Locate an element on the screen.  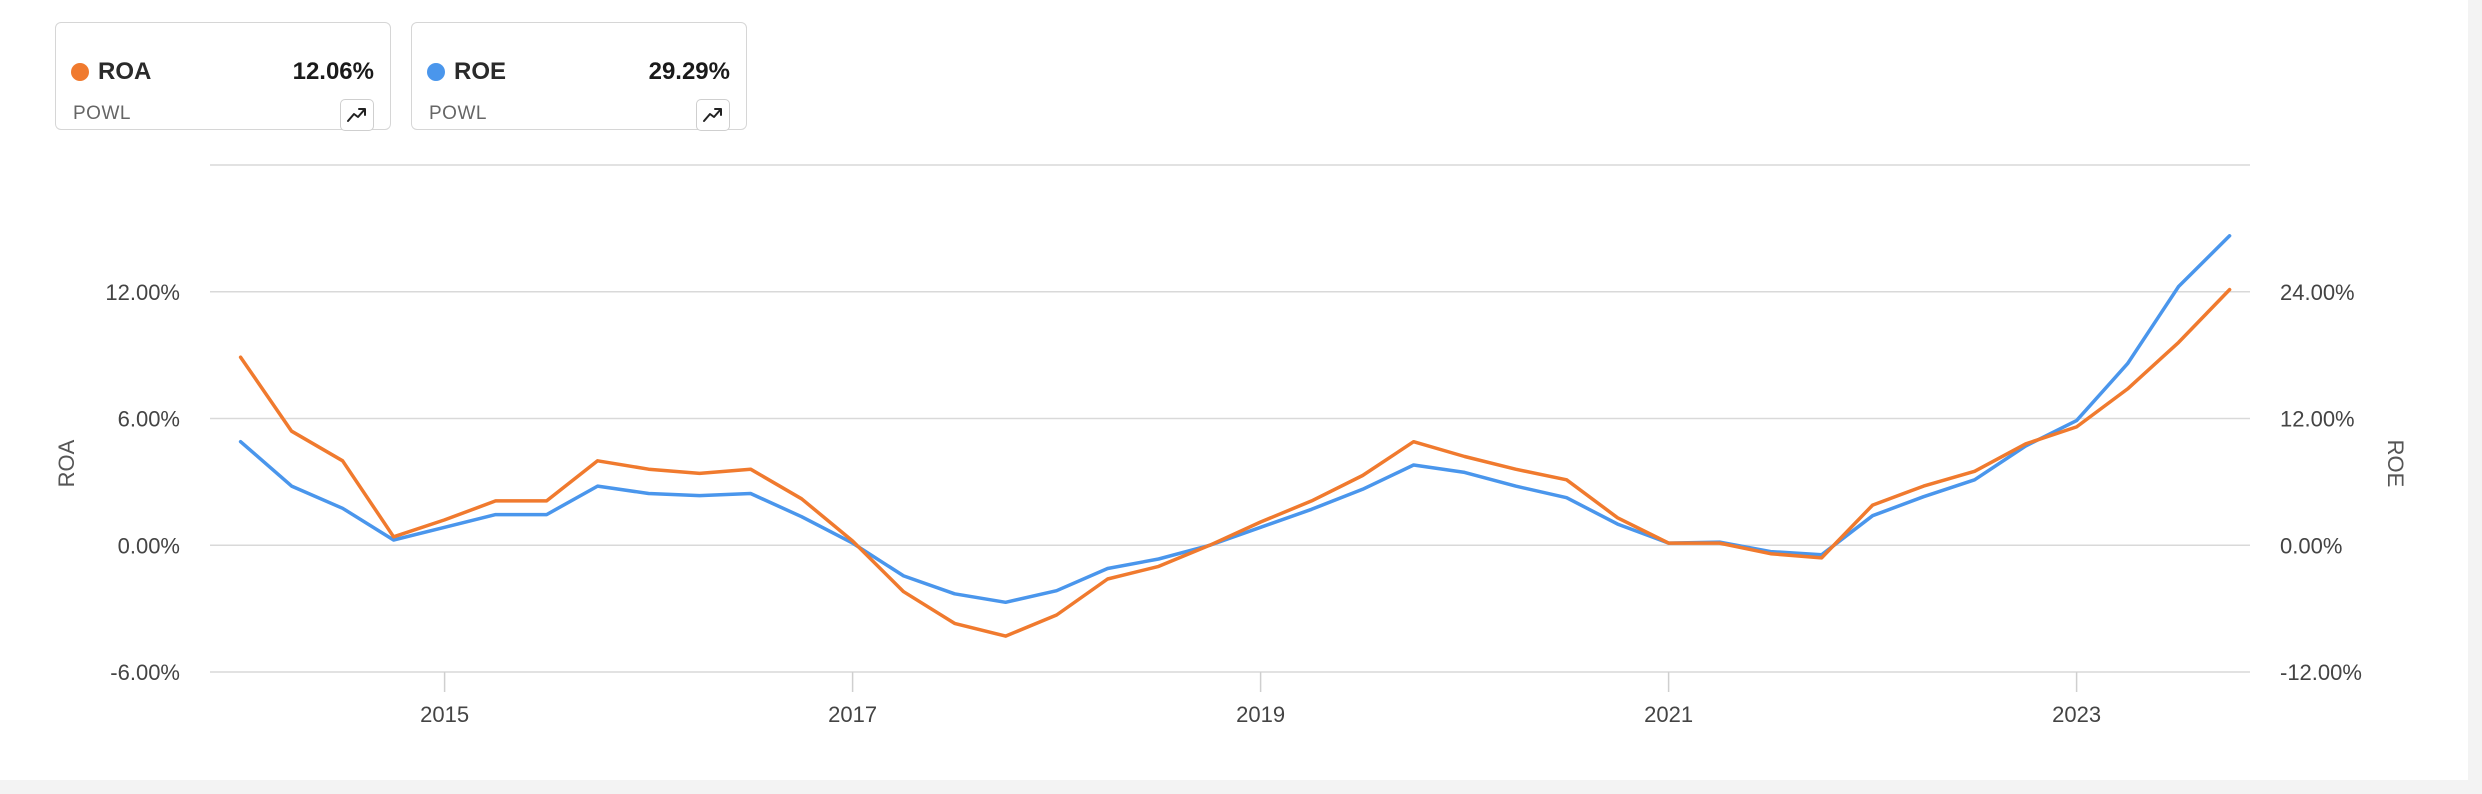
x-tick-label: 2015 is located at coordinates (444, 714).